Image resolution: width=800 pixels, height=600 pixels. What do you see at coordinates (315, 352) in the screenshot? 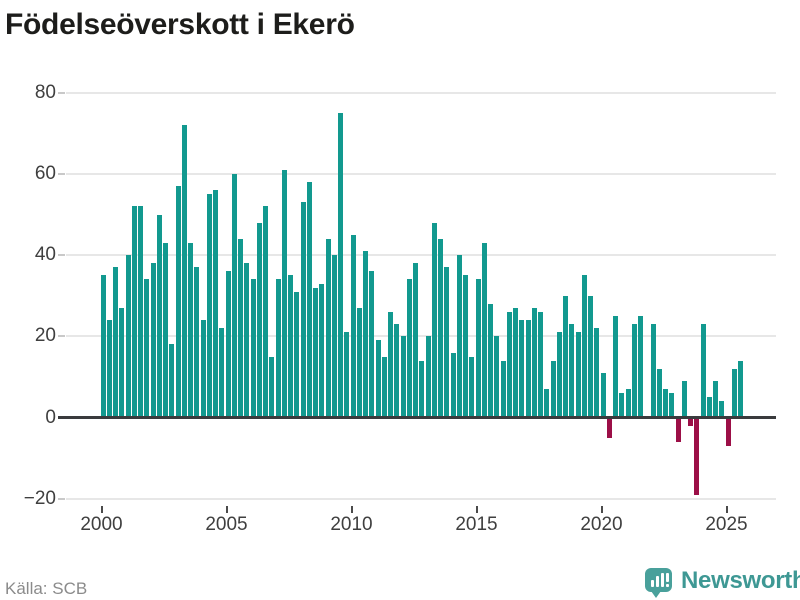
I see `bar-2008-Q3` at bounding box center [315, 352].